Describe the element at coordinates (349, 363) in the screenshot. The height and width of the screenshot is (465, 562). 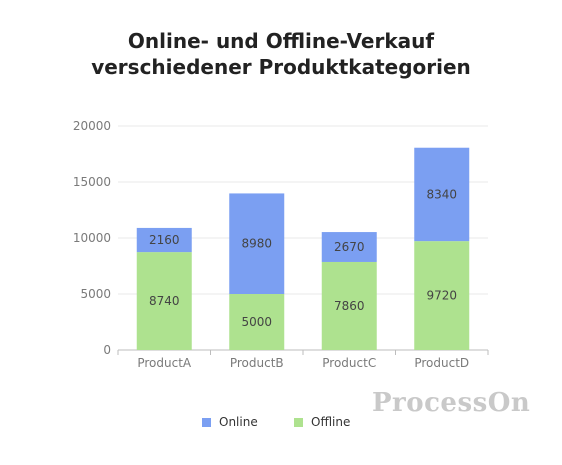
I see `x-tick-label: ProductC` at that location.